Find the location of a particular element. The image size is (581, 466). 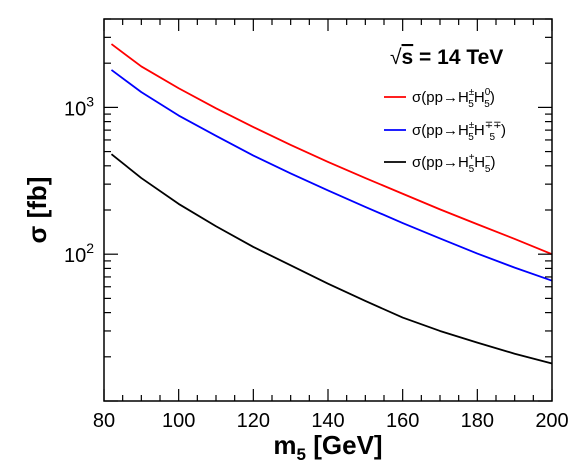

y-tick-label: 10³ is located at coordinates (79, 106).